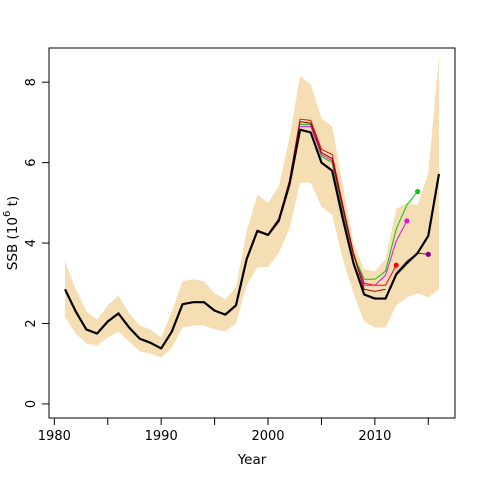 This screenshot has height=480, width=480. What do you see at coordinates (267, 436) in the screenshot?
I see `x-tick-label: 2000` at bounding box center [267, 436].